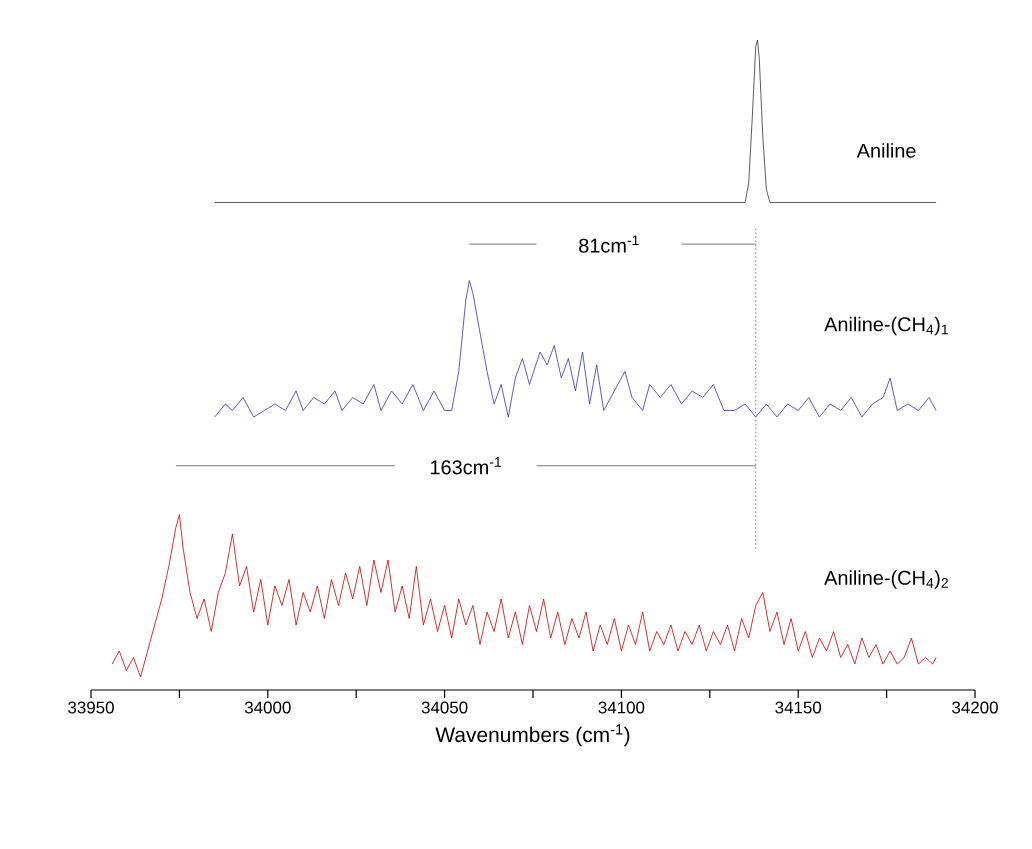 The width and height of the screenshot is (1032, 849). Describe the element at coordinates (886, 150) in the screenshot. I see `text: Aniline` at that location.